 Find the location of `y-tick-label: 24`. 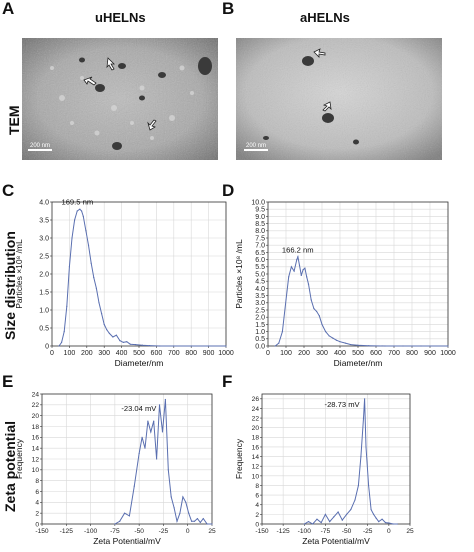

y-tick-label: 24 is located at coordinates (256, 409).